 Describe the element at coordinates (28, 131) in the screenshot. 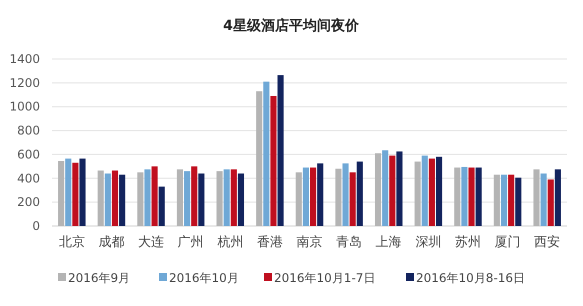

I see `y-tick-label: 800` at that location.